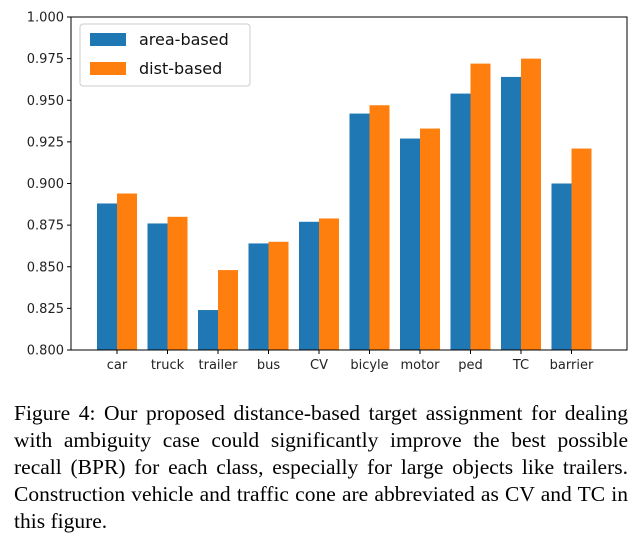 This screenshot has width=639, height=558. I want to click on y-tick-label: 0.850, so click(45, 267).